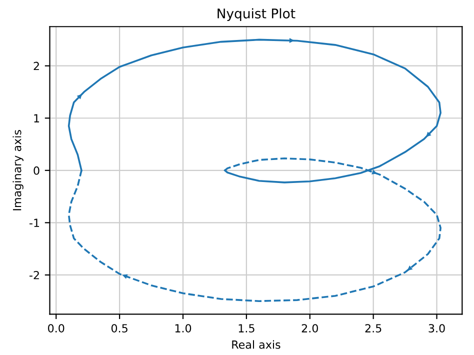 The image size is (474, 355). What do you see at coordinates (34, 275) in the screenshot?
I see `y-tick-label: -2` at bounding box center [34, 275].